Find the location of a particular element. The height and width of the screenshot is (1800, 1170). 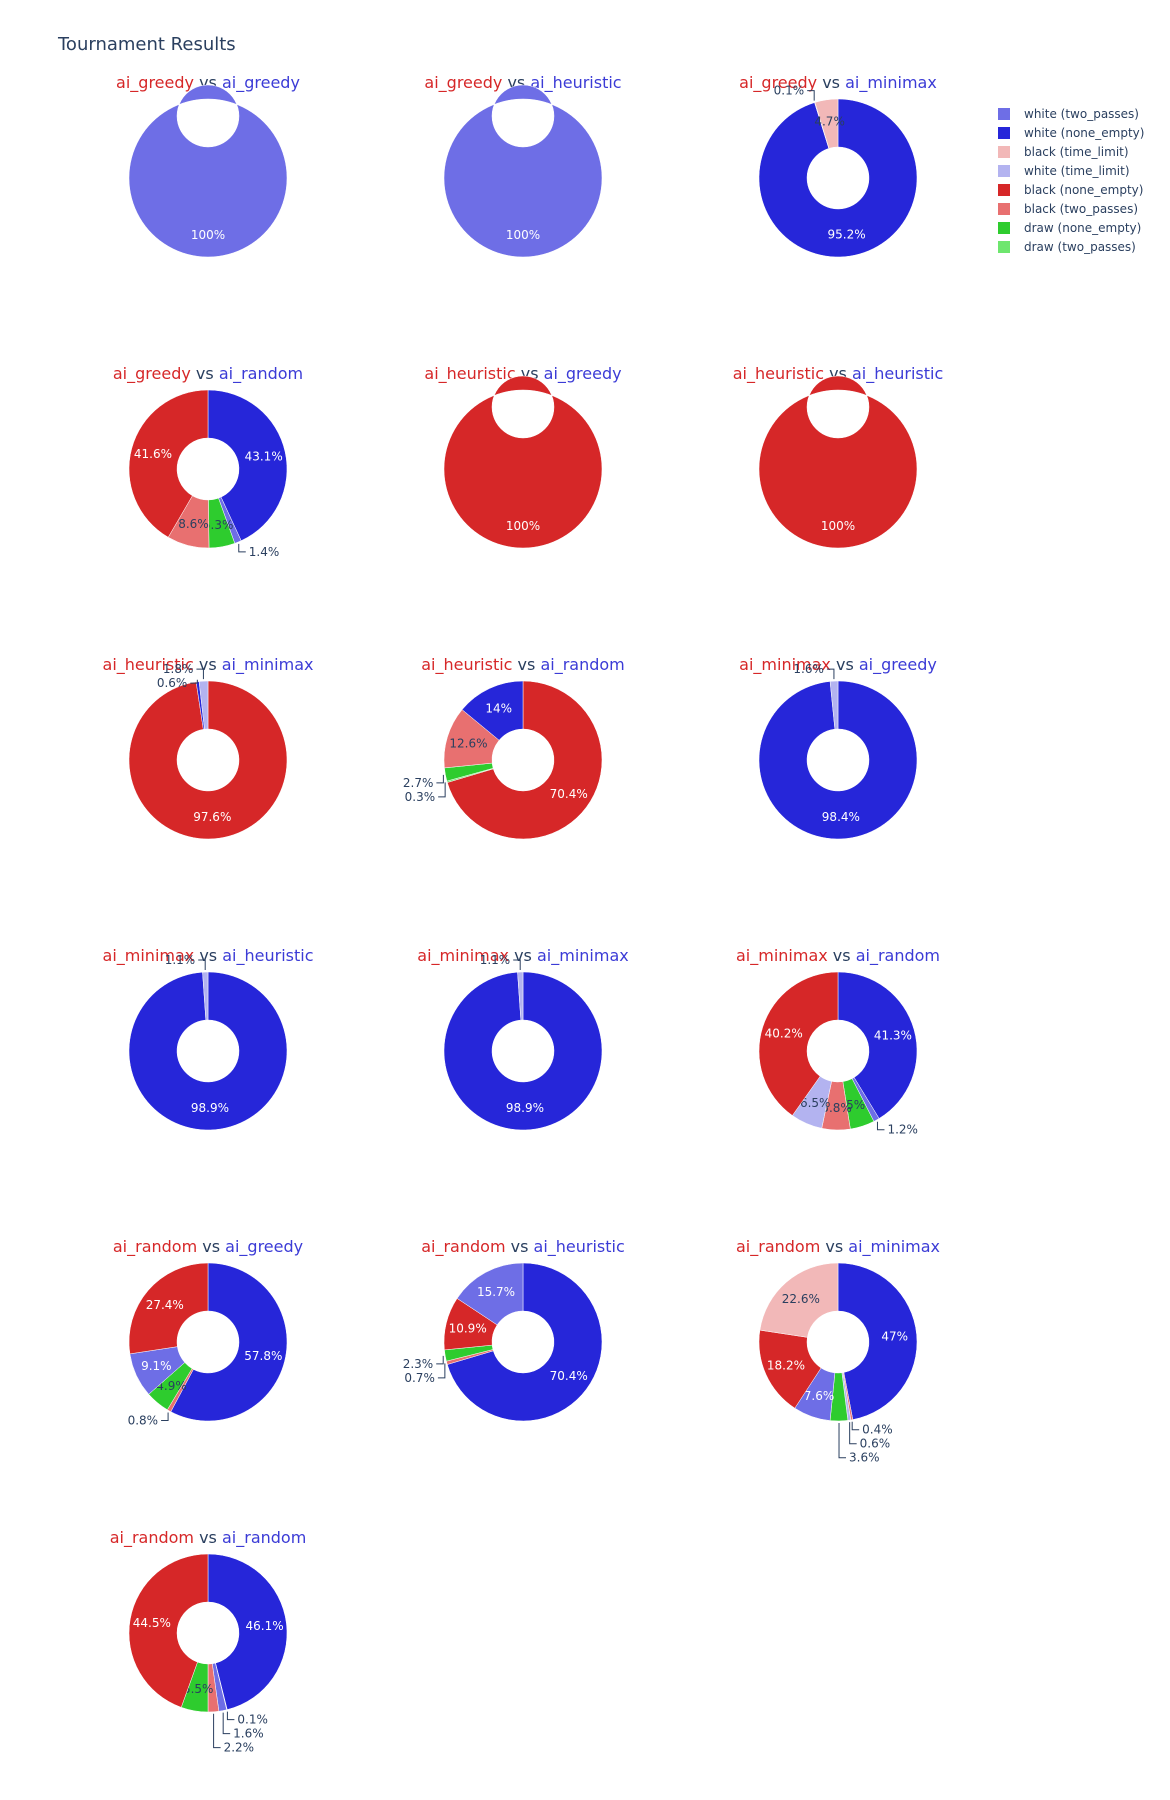

pie-title: ai_random vs ai_minimax is located at coordinates (838, 1247).